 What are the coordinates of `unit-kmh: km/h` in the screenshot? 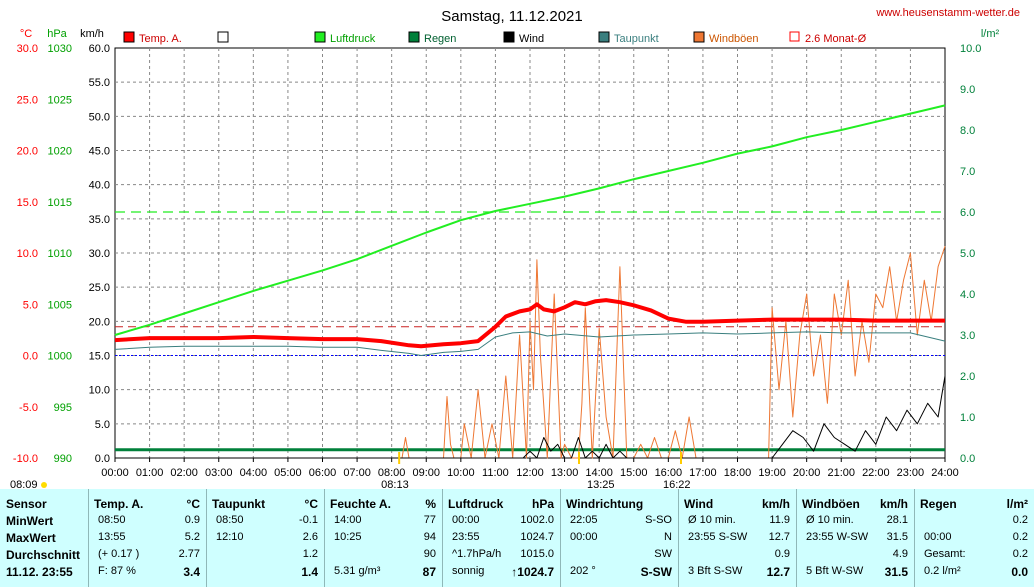 It's located at (92, 34).